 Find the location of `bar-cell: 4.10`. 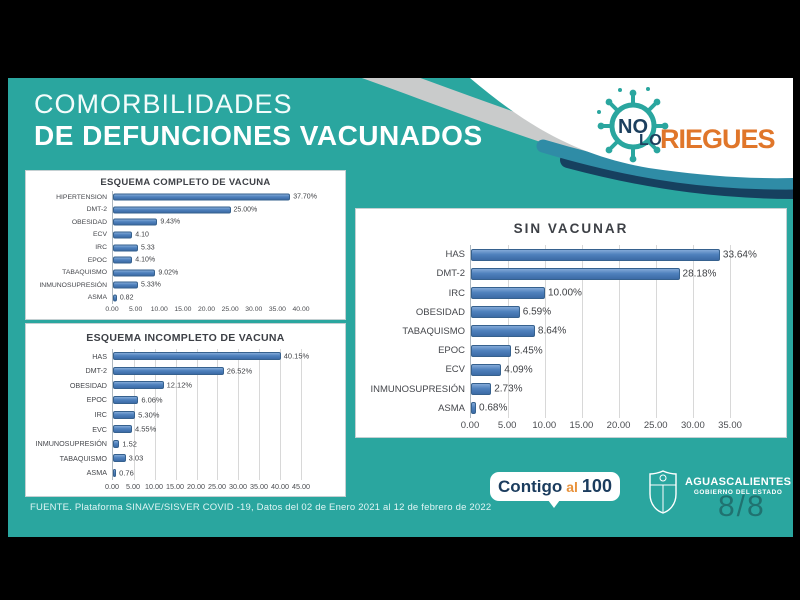

bar-cell: 4.10 is located at coordinates (206, 235).